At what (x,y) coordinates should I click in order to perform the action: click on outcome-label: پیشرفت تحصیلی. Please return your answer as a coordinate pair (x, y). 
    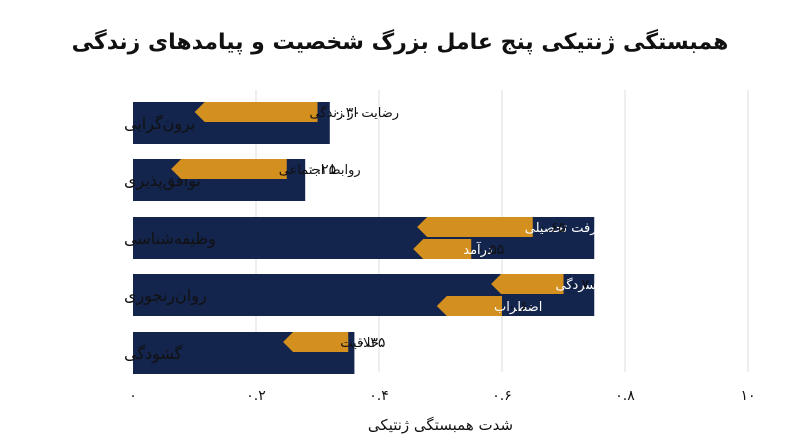
    Looking at the image, I should click on (571, 228).